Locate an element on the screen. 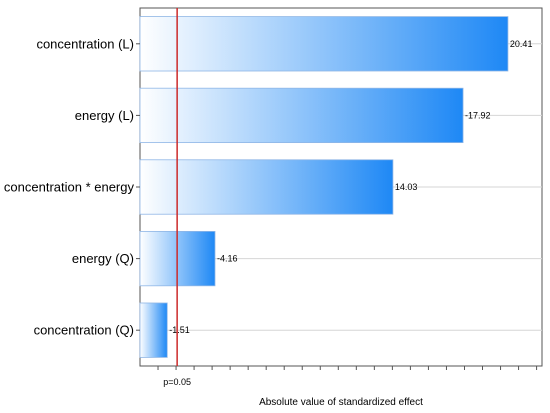 This screenshot has width=550, height=413. x-axis-title: Absolute value of standardized effect is located at coordinates (341, 402).